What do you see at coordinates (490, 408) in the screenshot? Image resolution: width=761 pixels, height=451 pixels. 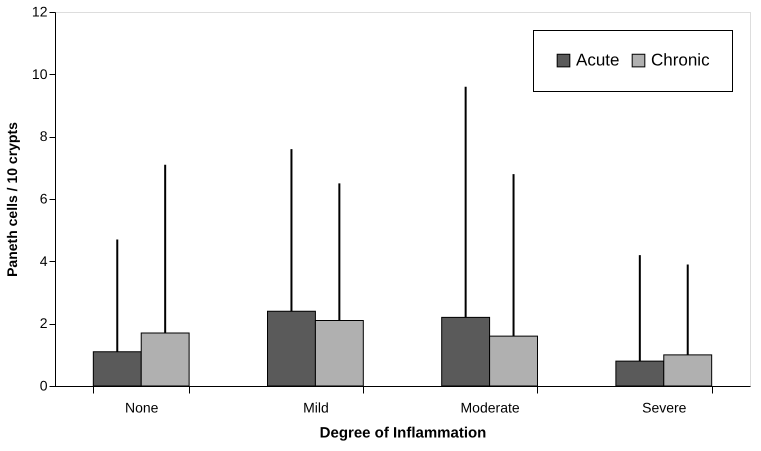 I see `x-tick-label: Moderate` at bounding box center [490, 408].